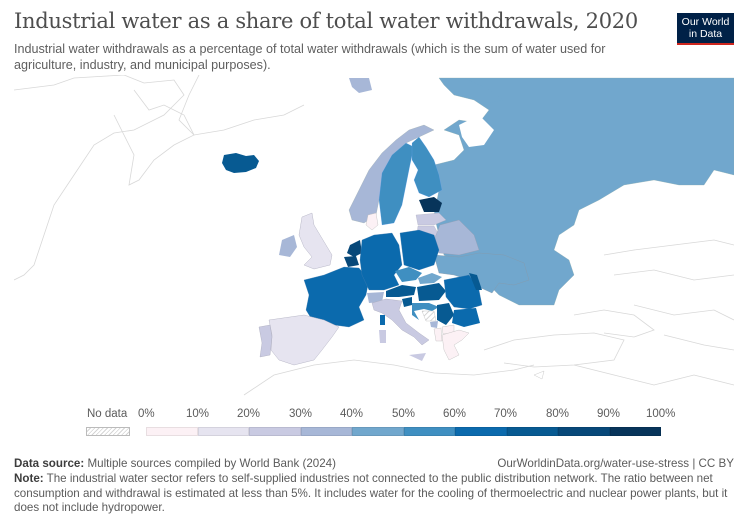  I want to click on cyprus-outline, so click(539, 375).